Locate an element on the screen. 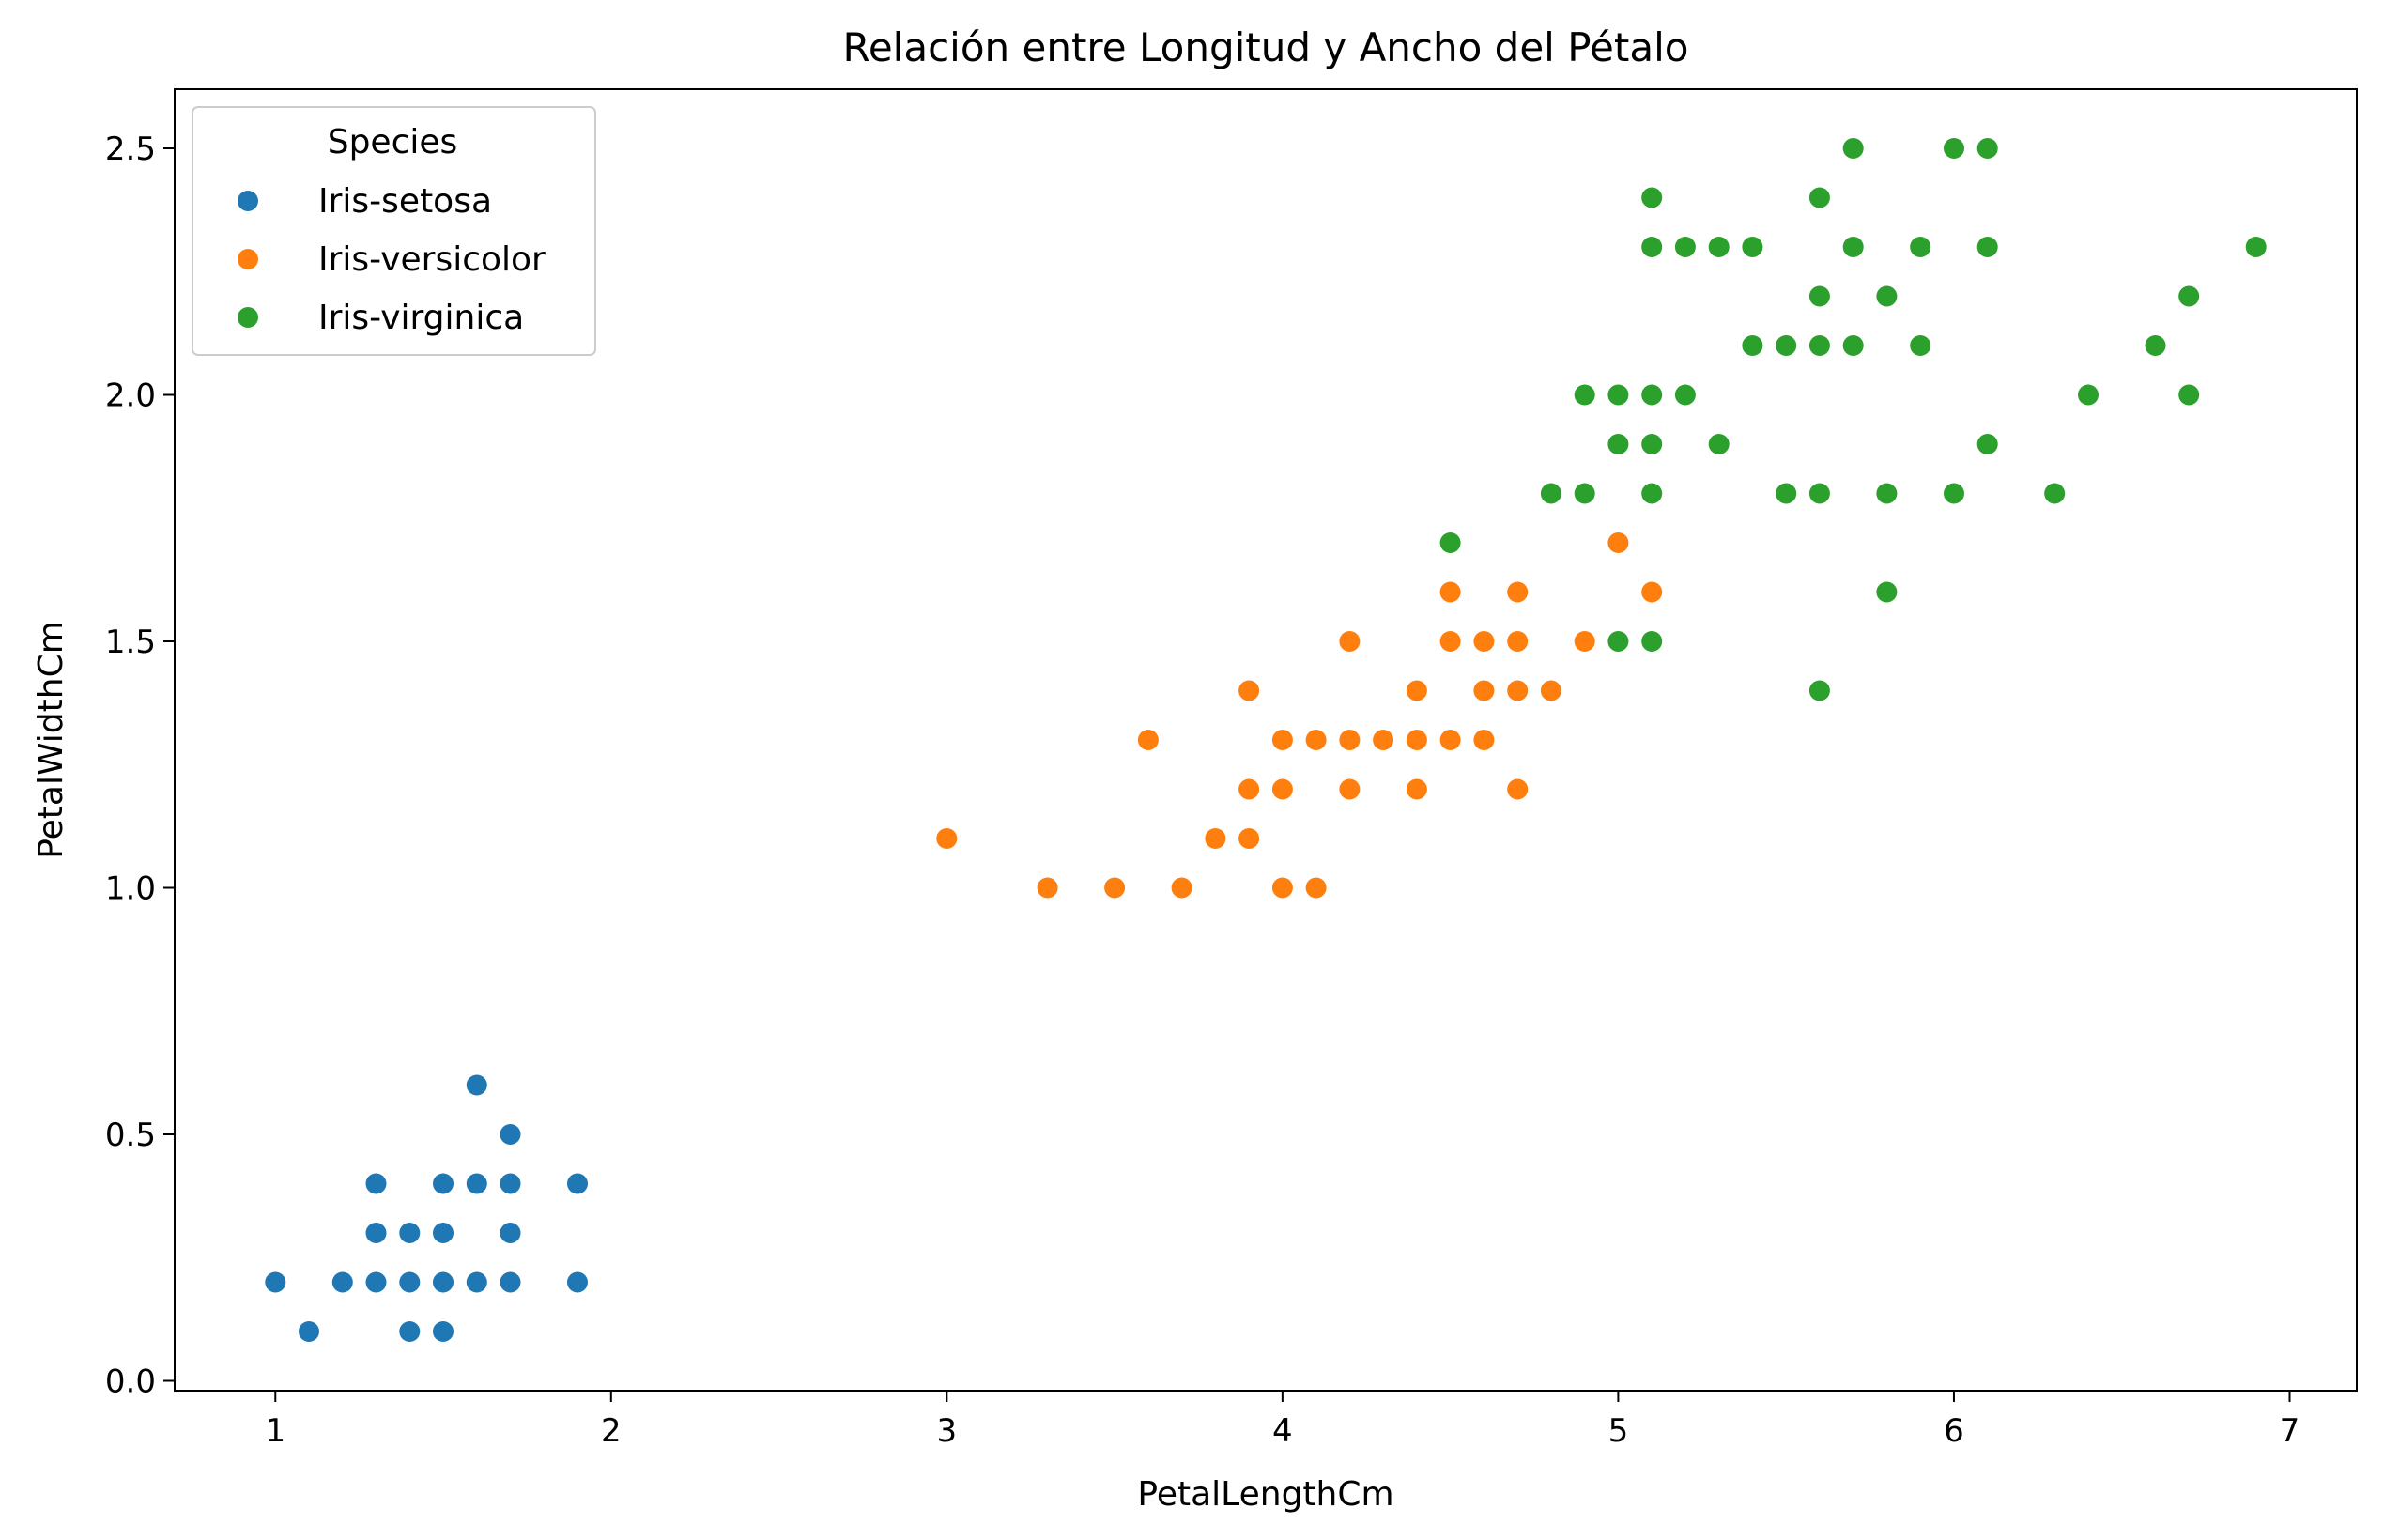  y-tick-label: 0.0 is located at coordinates (130, 1382).